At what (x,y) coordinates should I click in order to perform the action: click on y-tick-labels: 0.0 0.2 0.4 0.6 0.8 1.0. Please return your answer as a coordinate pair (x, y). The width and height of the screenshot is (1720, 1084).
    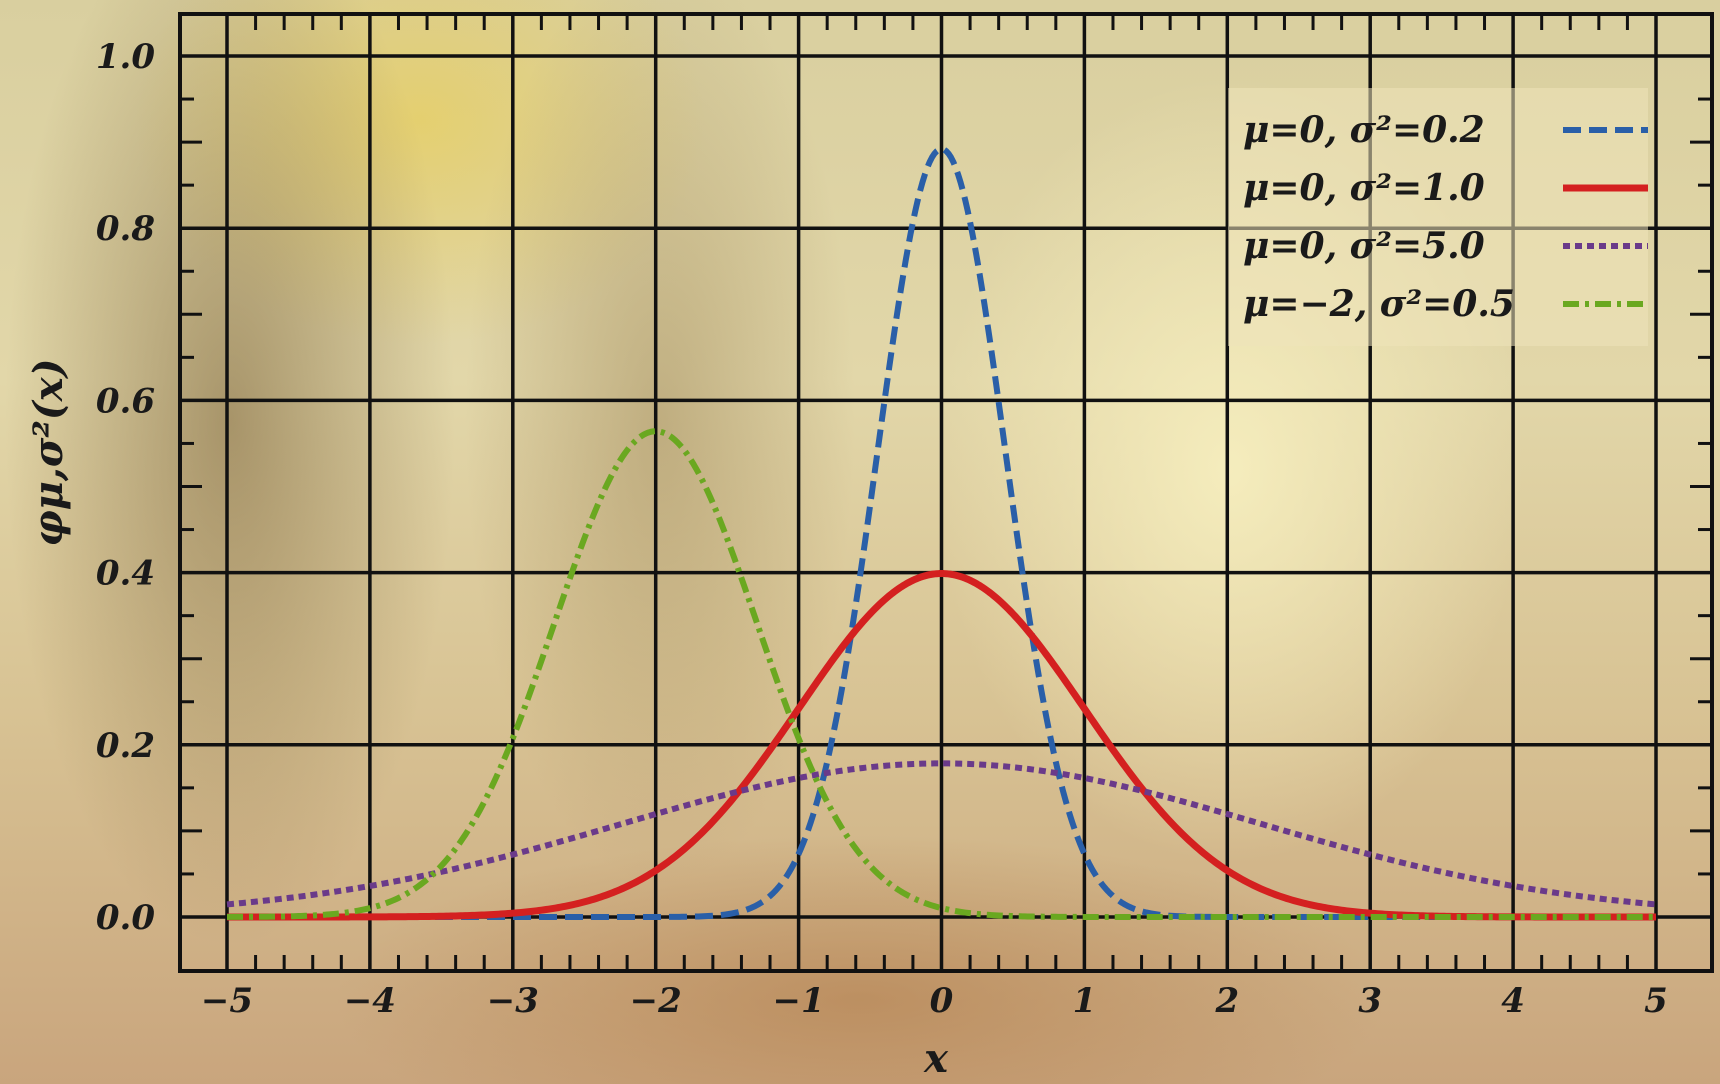
    Looking at the image, I should click on (125, 487).